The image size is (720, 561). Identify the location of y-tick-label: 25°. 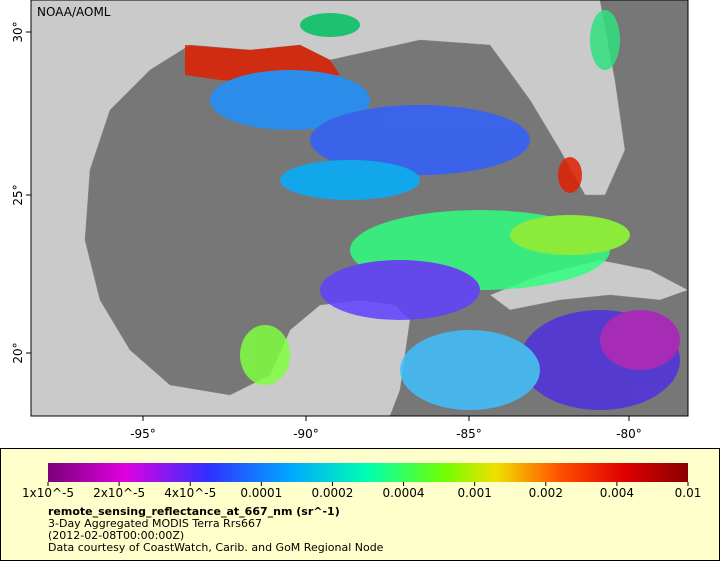
(18, 194).